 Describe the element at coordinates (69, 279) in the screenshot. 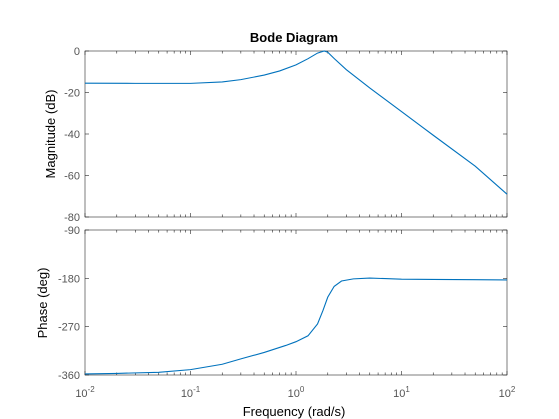

I see `phase-ytick-label: -180` at that location.